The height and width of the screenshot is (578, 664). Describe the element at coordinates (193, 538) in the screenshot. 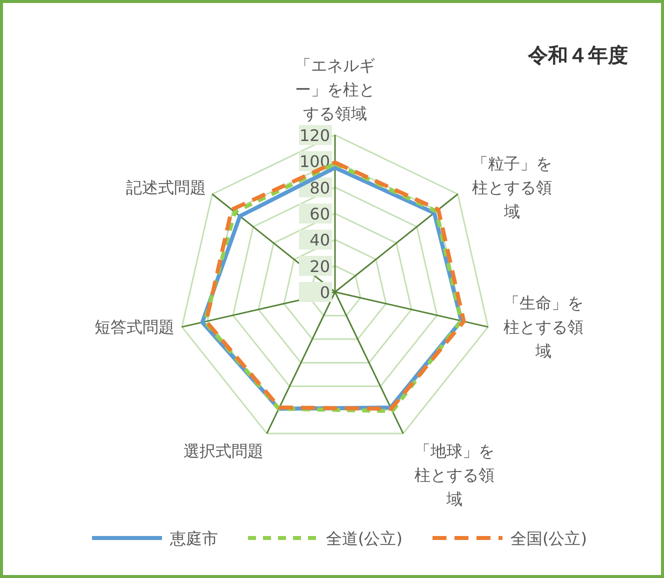

I see `legend-label: 恵庭市` at that location.